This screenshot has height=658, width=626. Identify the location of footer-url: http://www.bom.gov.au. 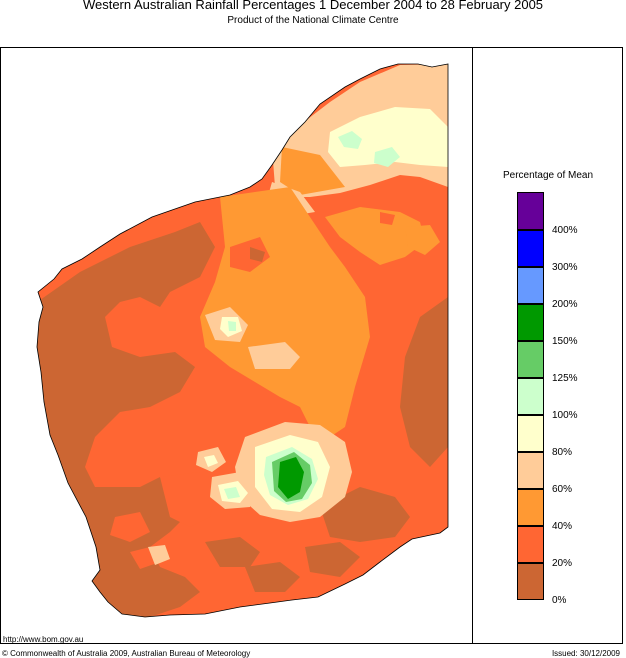
(43, 639).